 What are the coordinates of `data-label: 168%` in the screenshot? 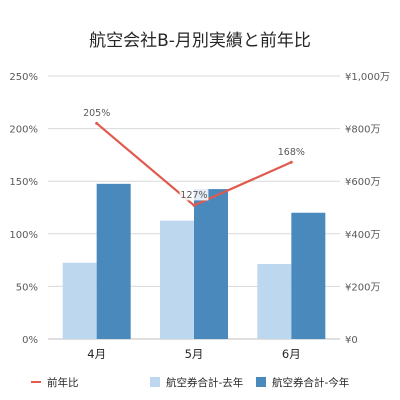 It's located at (291, 152).